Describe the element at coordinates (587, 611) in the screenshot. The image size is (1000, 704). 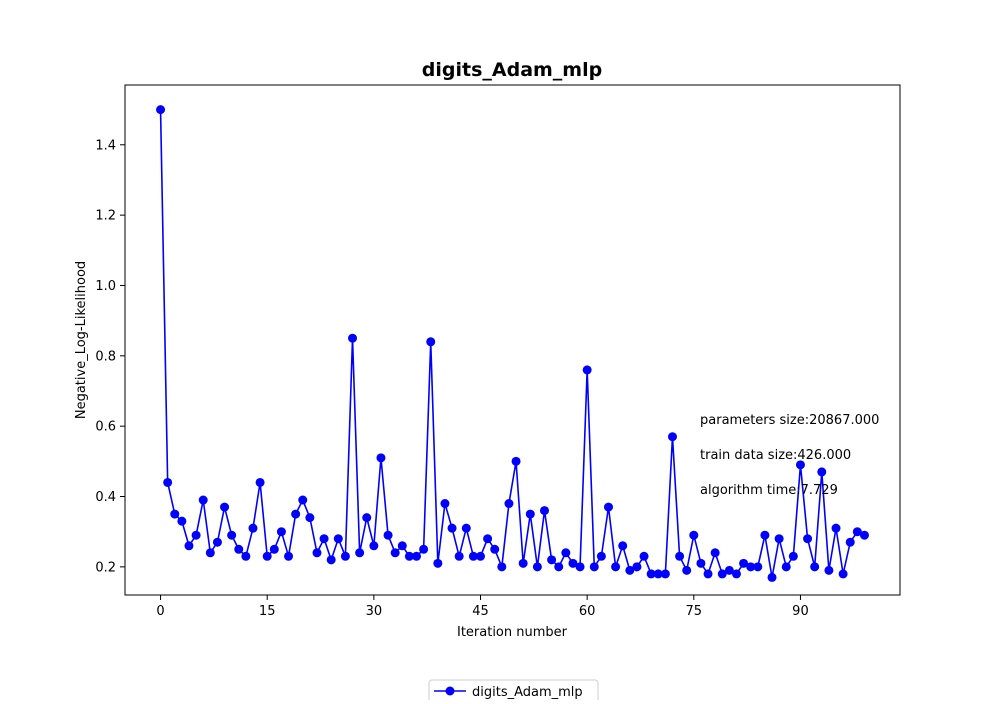
I see `x-tick-label: 60` at that location.